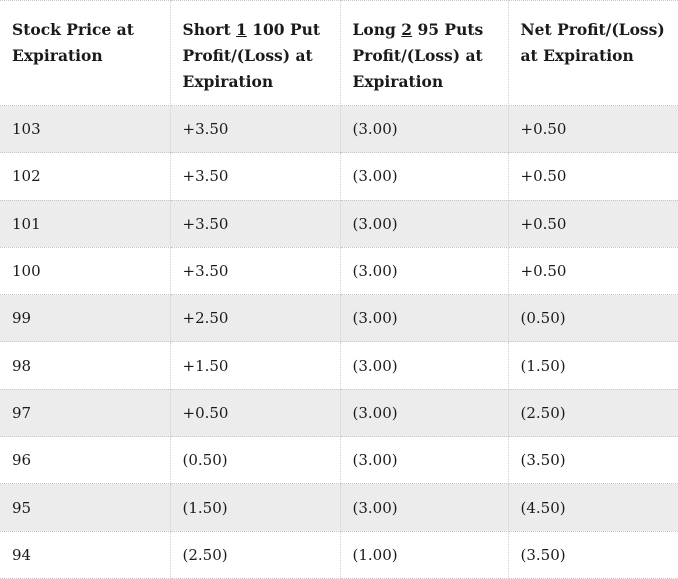  What do you see at coordinates (255, 460) in the screenshot?
I see `cell-short-put: (0.50)` at bounding box center [255, 460].